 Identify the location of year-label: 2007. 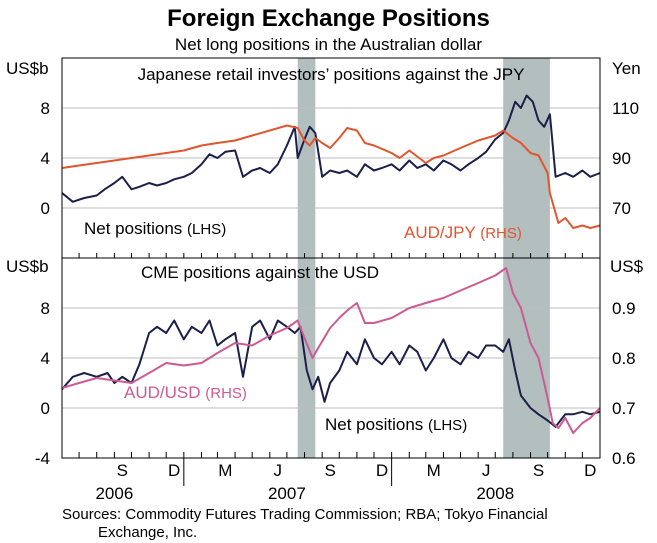
(287, 493).